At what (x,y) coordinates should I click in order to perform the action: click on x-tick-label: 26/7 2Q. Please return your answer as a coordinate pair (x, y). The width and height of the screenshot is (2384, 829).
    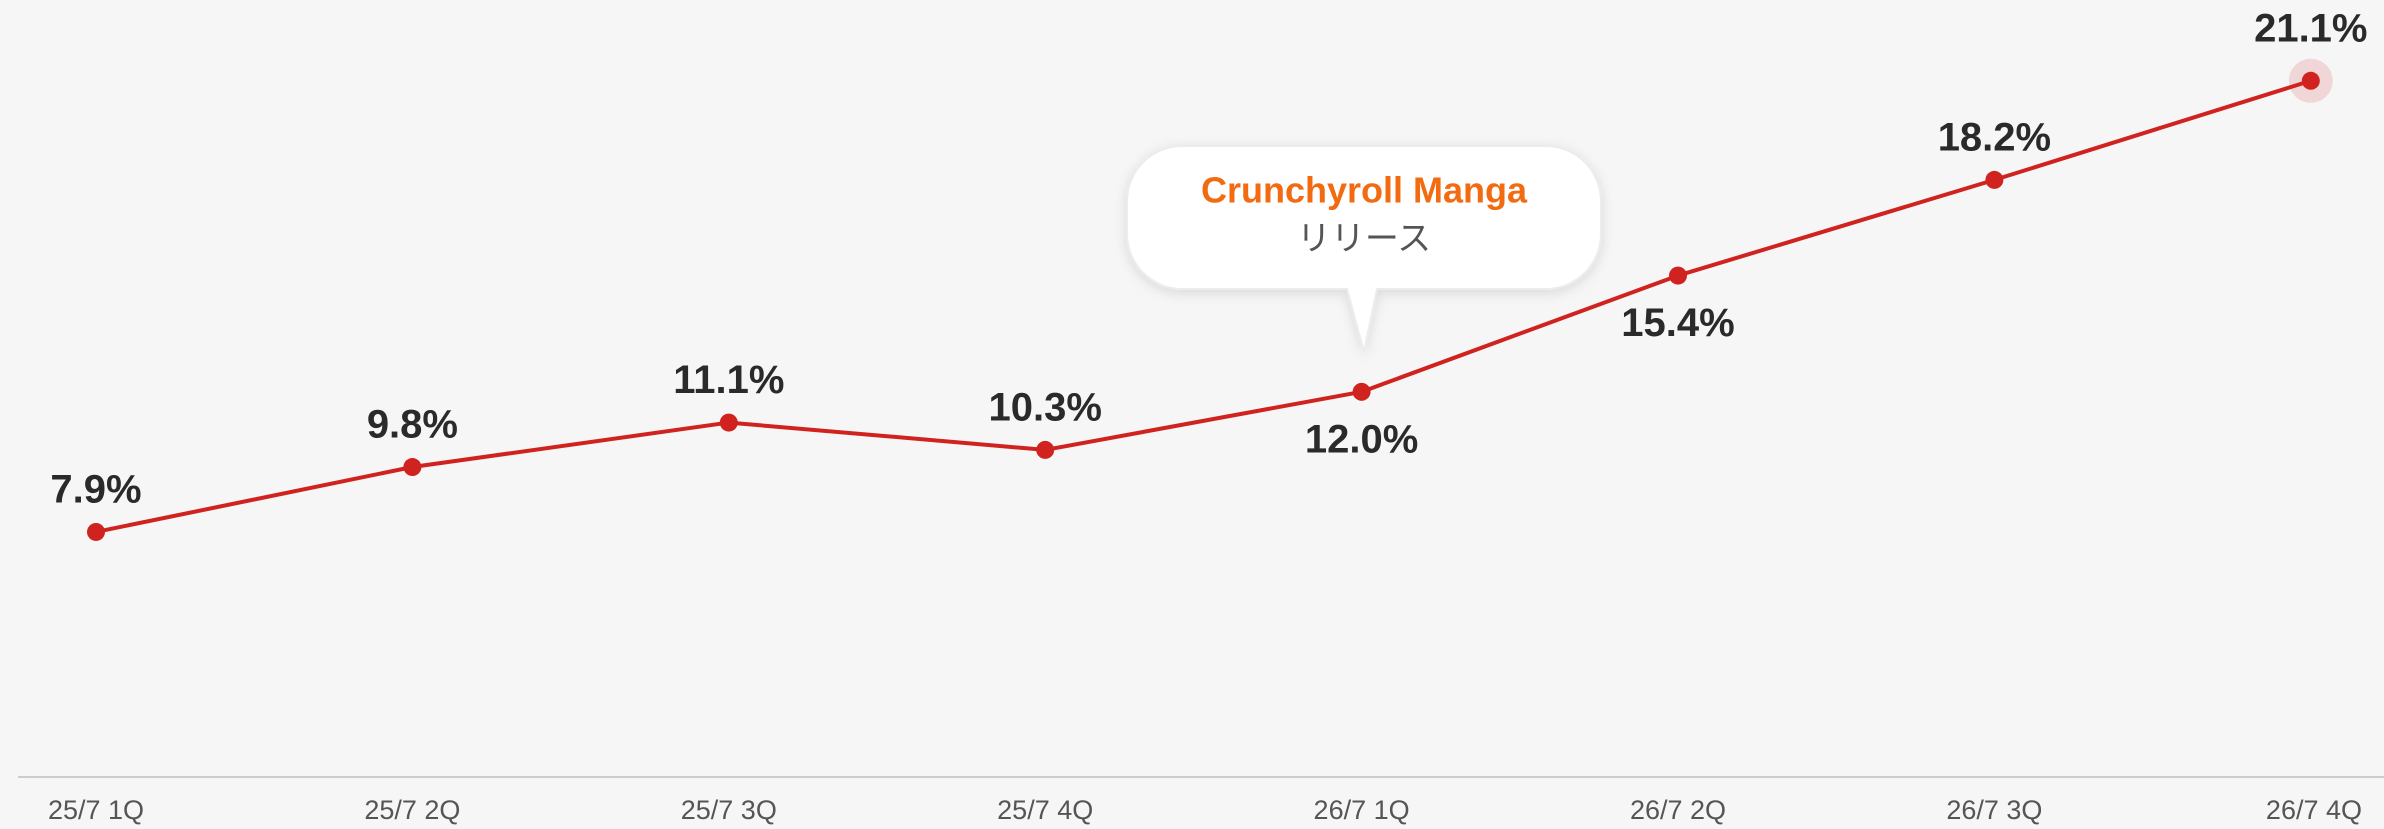
    Looking at the image, I should click on (1678, 810).